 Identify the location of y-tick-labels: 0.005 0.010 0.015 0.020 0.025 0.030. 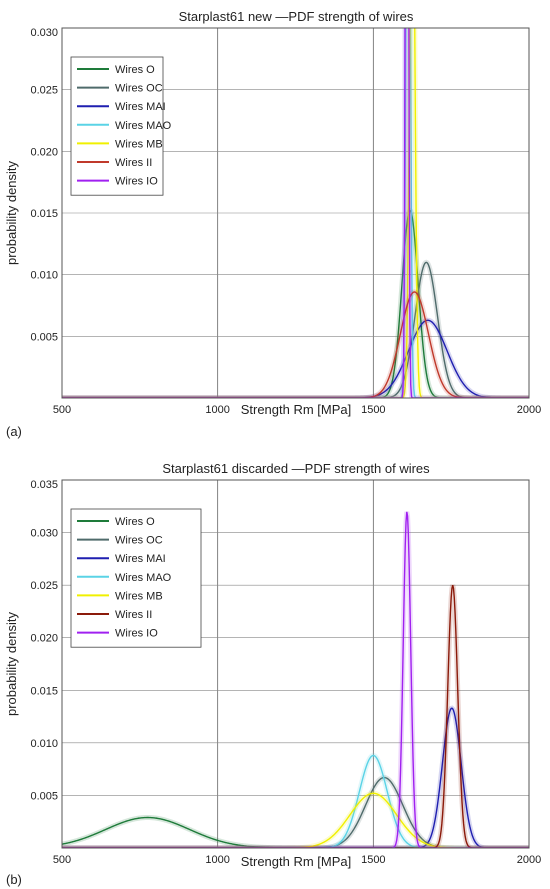
(44, 185).